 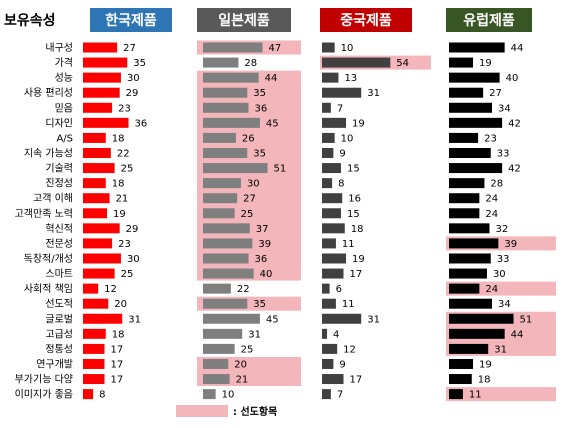 What do you see at coordinates (280, 169) in the screenshot?
I see `bar-value-label: 51` at bounding box center [280, 169].